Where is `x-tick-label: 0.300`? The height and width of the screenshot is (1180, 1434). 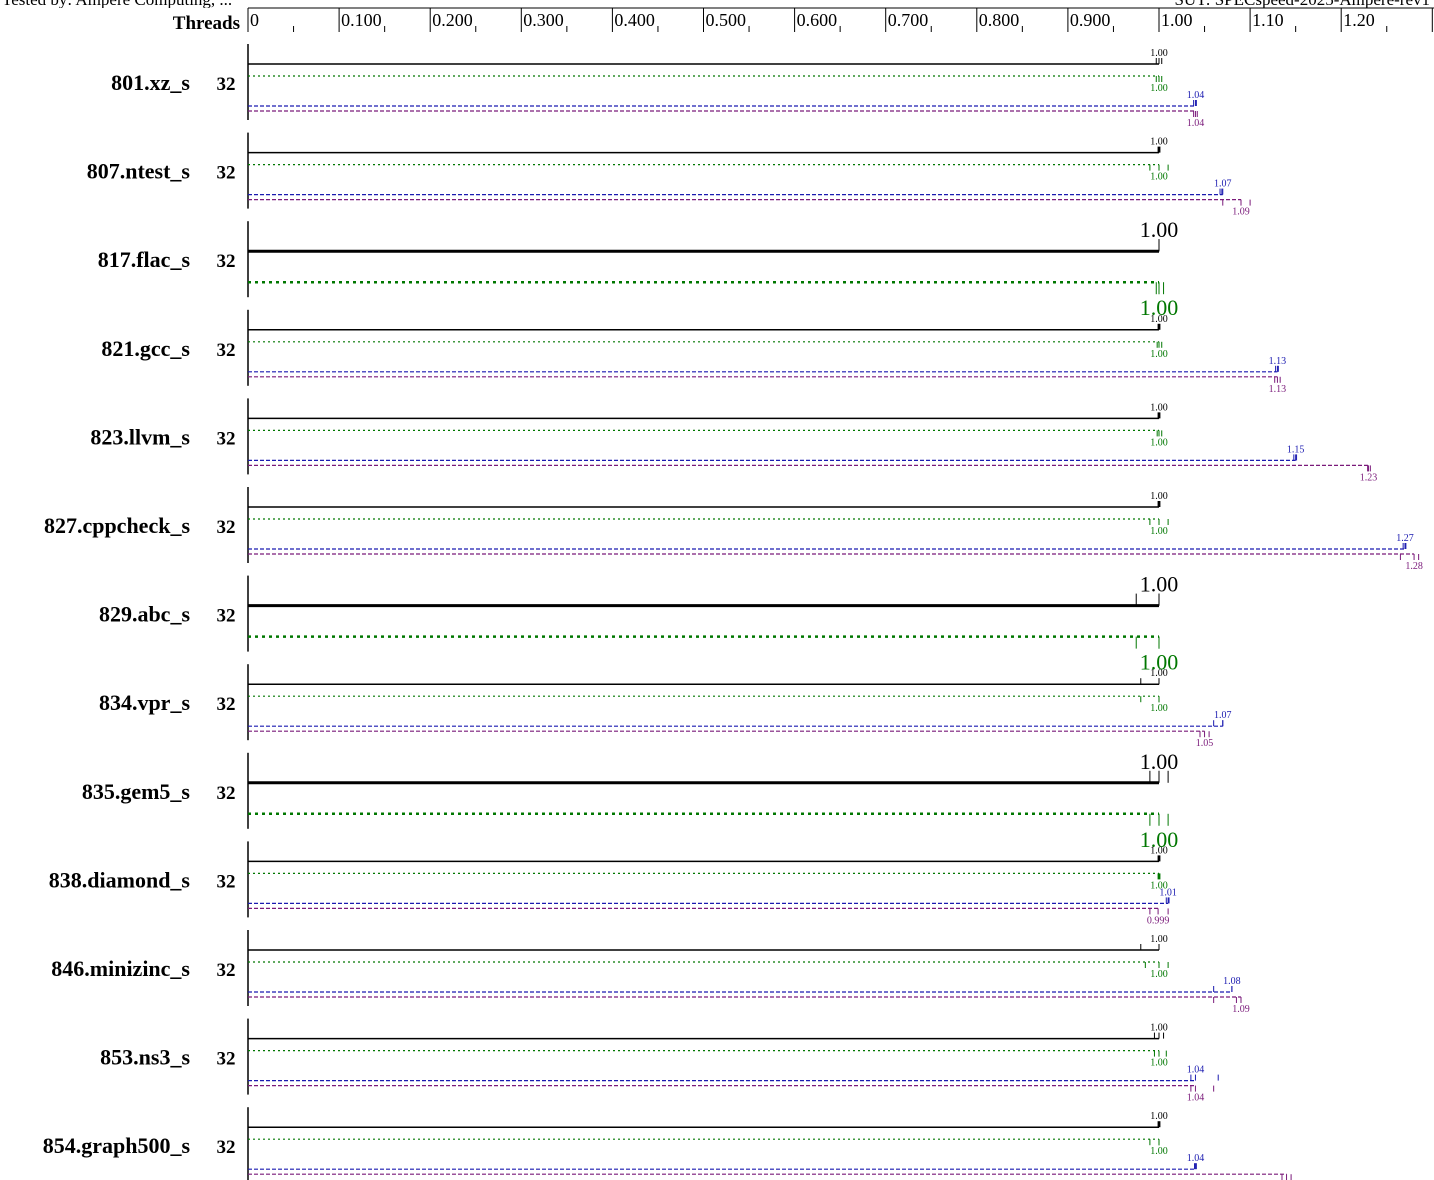
x-tick-label: 0.300 is located at coordinates (543, 20).